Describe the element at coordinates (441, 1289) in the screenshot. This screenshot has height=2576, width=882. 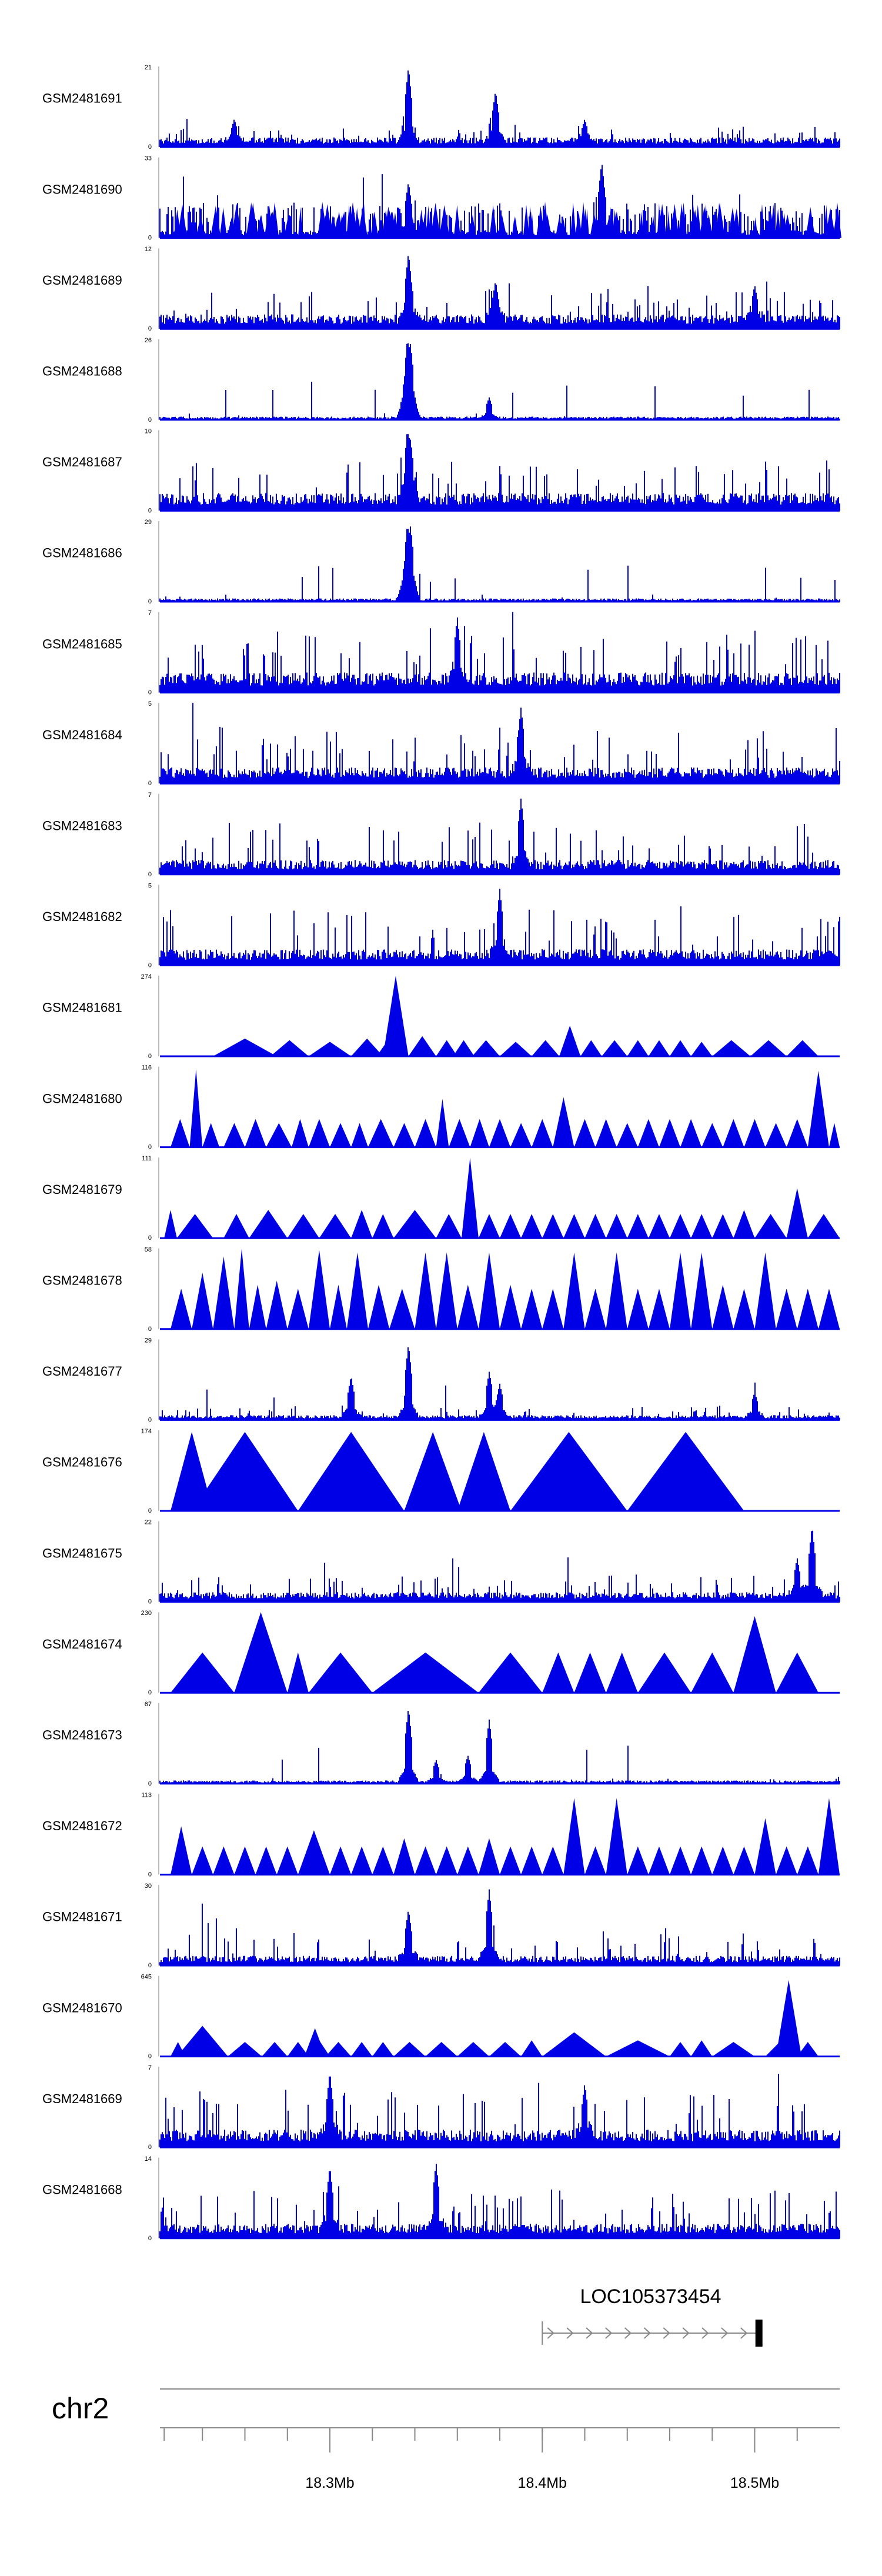
I see `track-GSM2481678: GSM2481678 58 0` at that location.